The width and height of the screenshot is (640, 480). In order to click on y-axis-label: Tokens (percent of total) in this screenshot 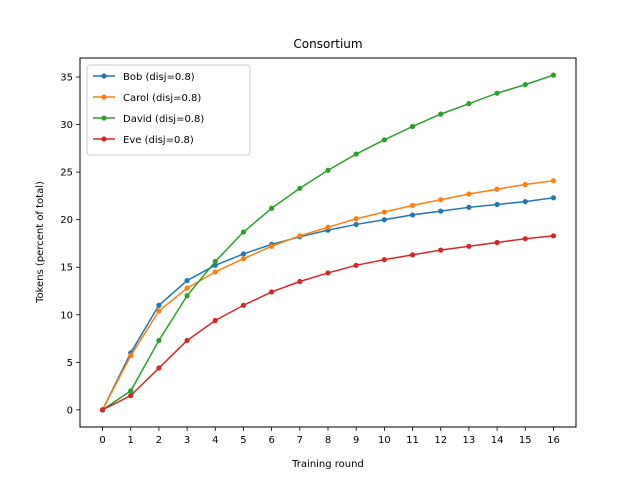, I will do `click(40, 242)`.